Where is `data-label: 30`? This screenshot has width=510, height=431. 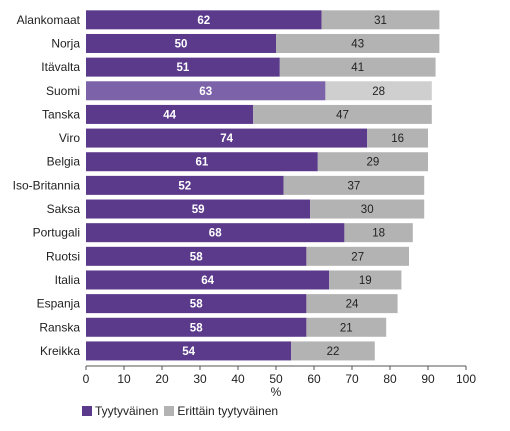
data-label: 30 is located at coordinates (367, 210).